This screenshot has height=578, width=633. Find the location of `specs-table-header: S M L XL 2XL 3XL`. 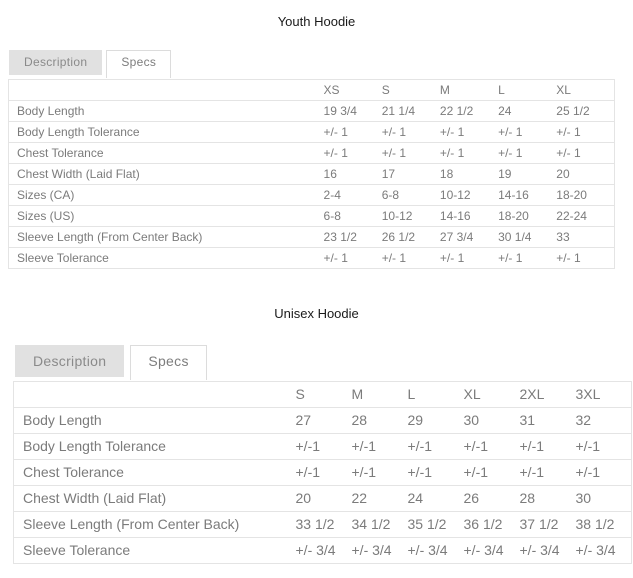

specs-table-header: S M L XL 2XL 3XL is located at coordinates (323, 395).